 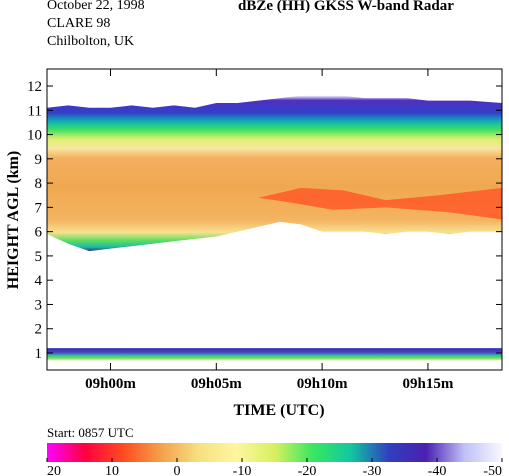 I want to click on start-time-label: Start: 0857 UTC, so click(x=90, y=432).